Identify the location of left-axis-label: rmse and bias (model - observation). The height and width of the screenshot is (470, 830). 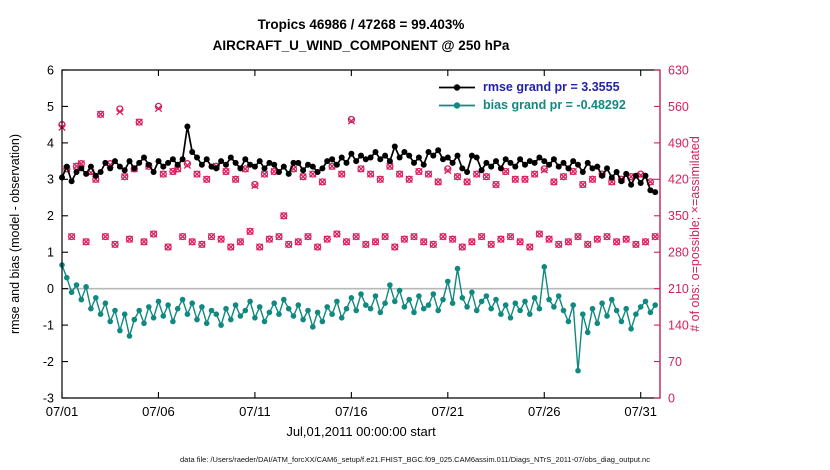
(15, 234).